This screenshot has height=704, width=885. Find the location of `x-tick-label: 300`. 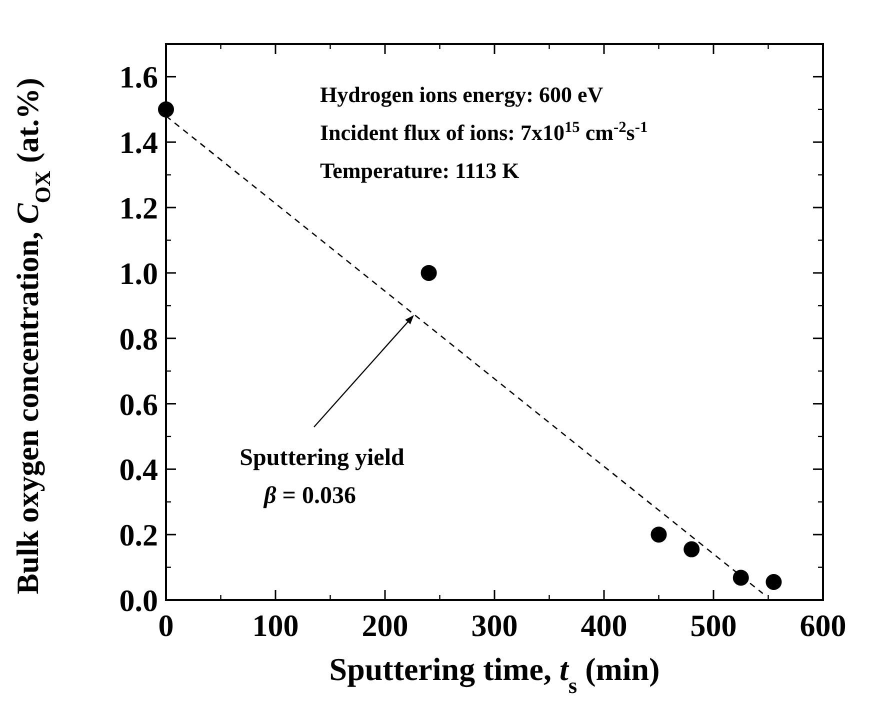

x-tick-label: 300 is located at coordinates (494, 625).